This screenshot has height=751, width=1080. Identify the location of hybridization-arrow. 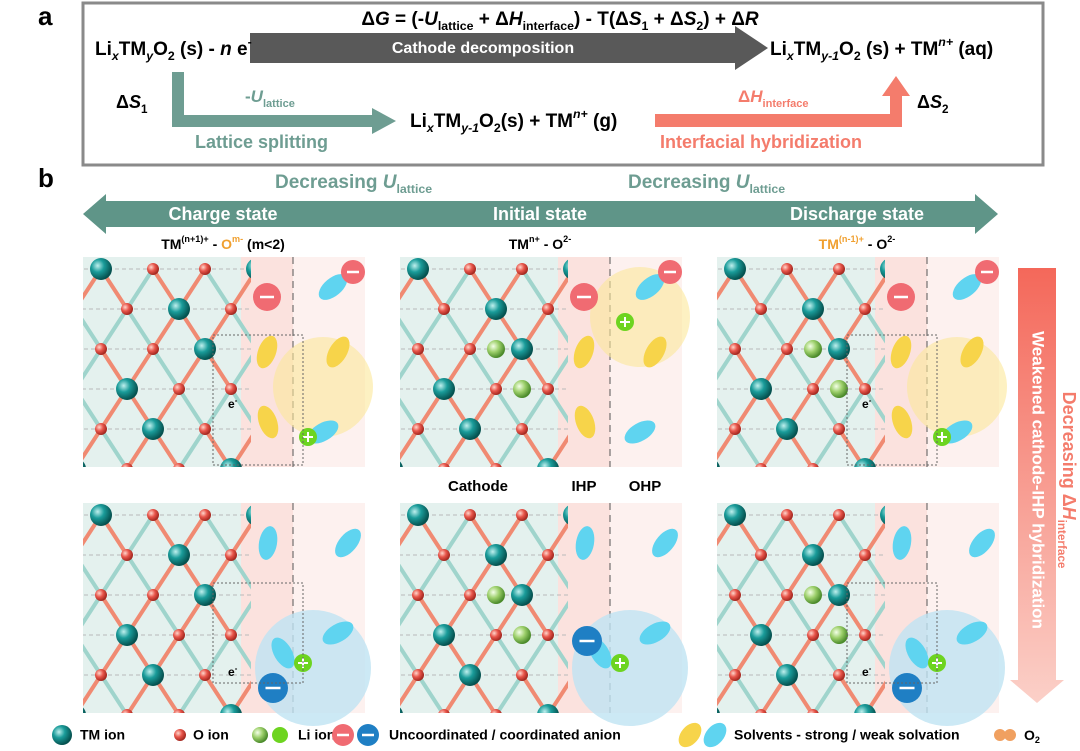
(1037, 485).